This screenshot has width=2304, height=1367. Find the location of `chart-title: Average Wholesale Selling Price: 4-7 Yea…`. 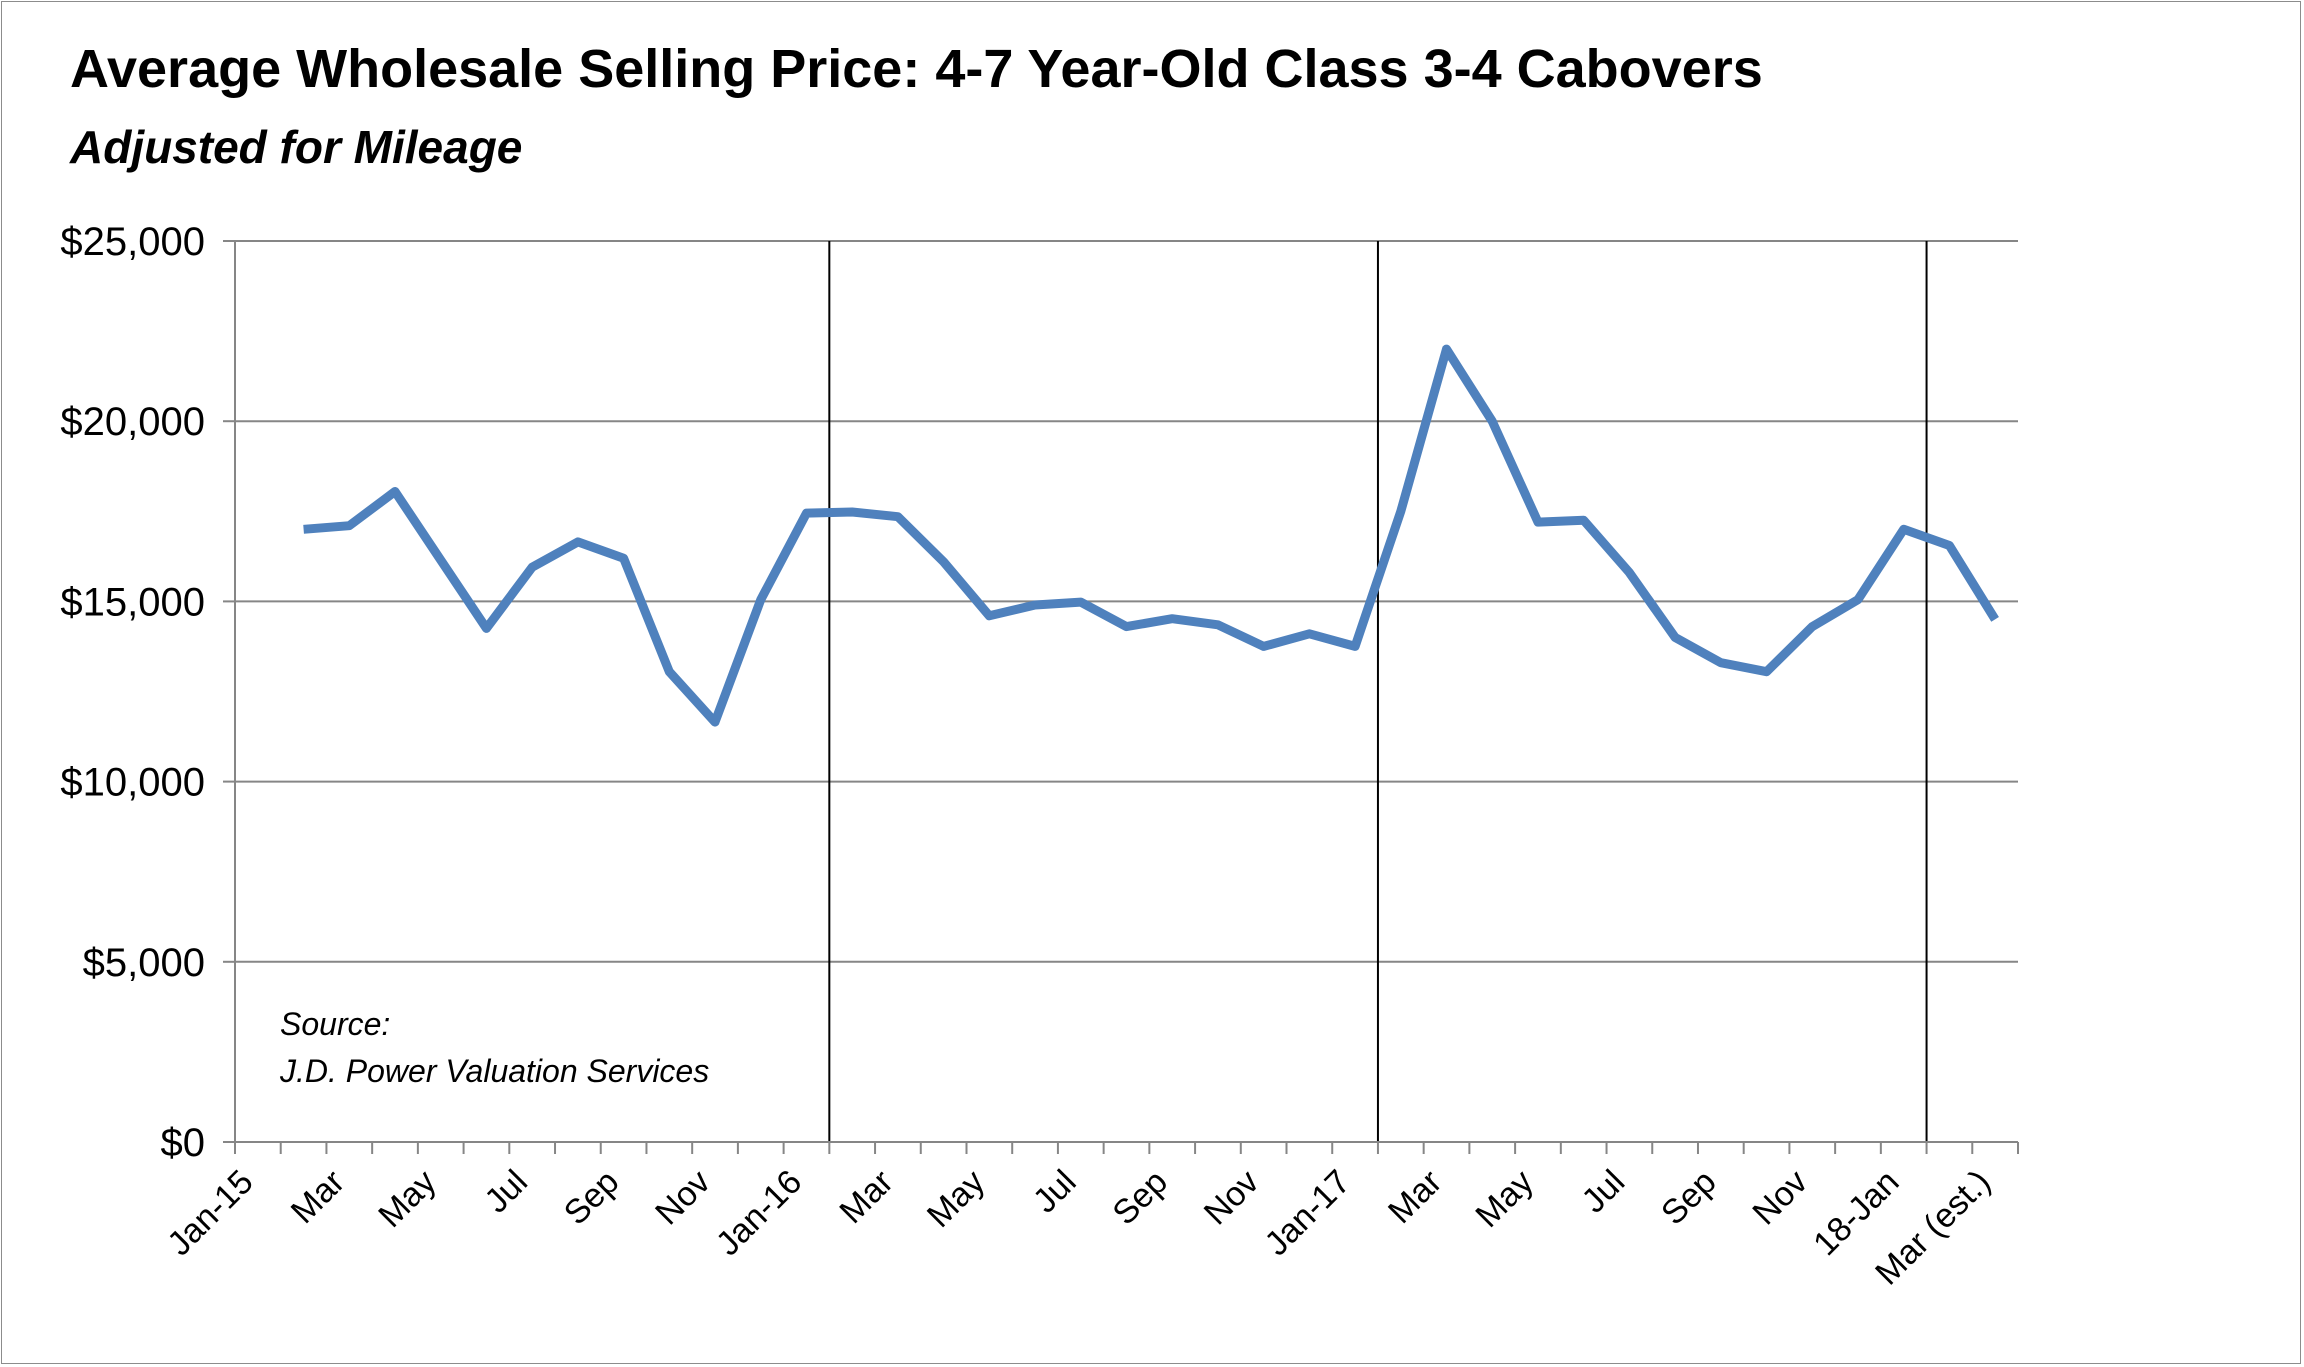

chart-title: Average Wholesale Selling Price: 4-7 Yea… is located at coordinates (916, 69).